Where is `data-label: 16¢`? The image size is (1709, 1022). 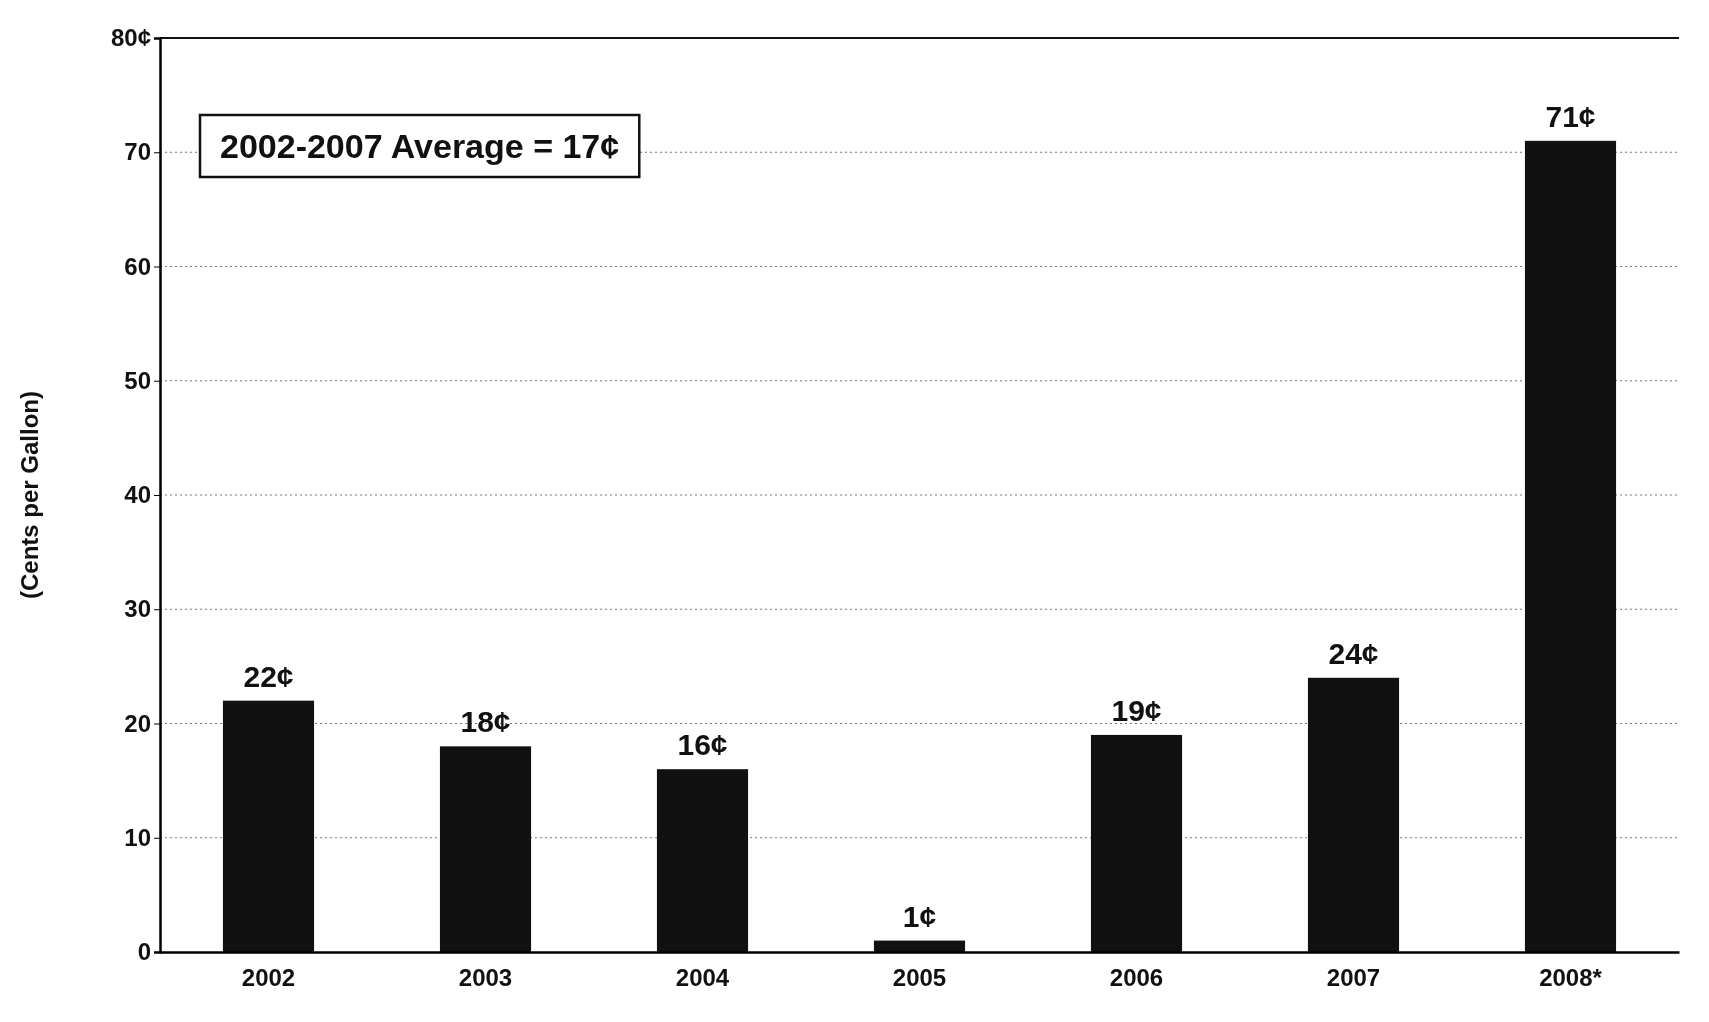
data-label: 16¢ is located at coordinates (702, 745).